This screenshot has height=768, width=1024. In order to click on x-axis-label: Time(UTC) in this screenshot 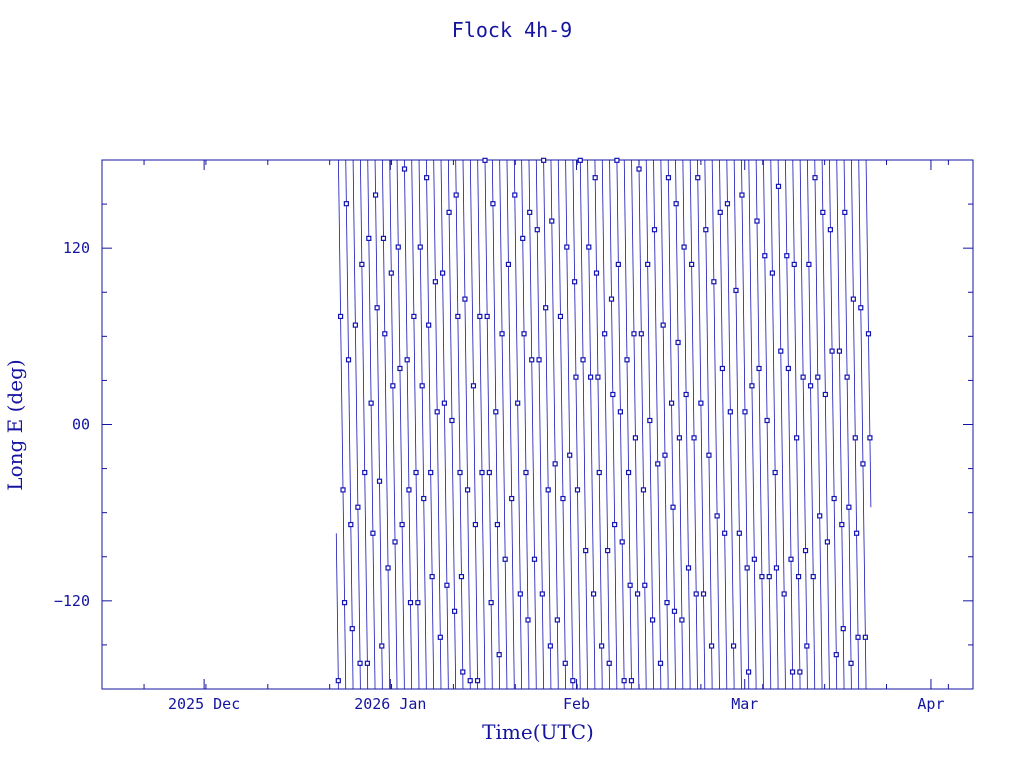, I will do `click(538, 732)`.